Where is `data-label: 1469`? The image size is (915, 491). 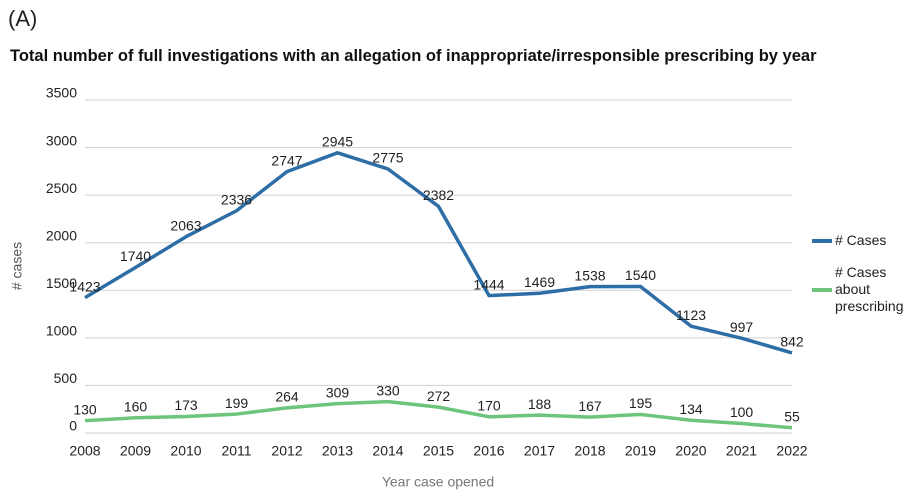
data-label: 1469 is located at coordinates (539, 282).